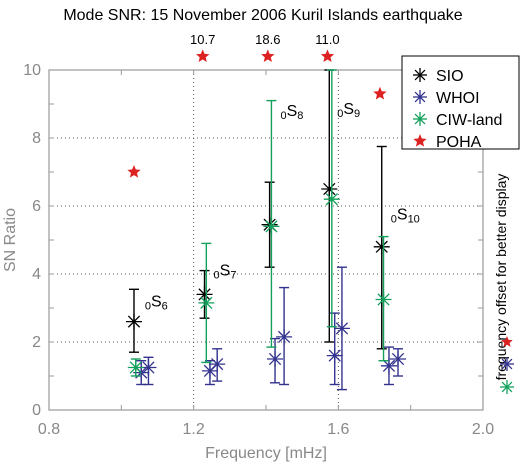 The height and width of the screenshot is (468, 526). Describe the element at coordinates (507, 341) in the screenshot. I see `side-marker-poha` at that location.